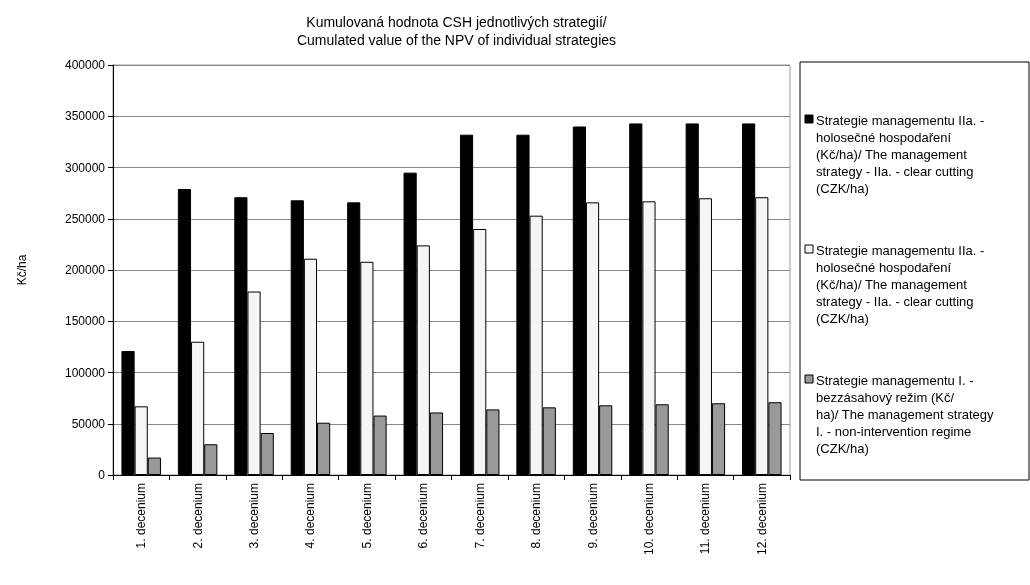 This screenshot has height=585, width=1030. What do you see at coordinates (761, 519) in the screenshot?
I see `x-tick-label: 12. decenium` at bounding box center [761, 519].